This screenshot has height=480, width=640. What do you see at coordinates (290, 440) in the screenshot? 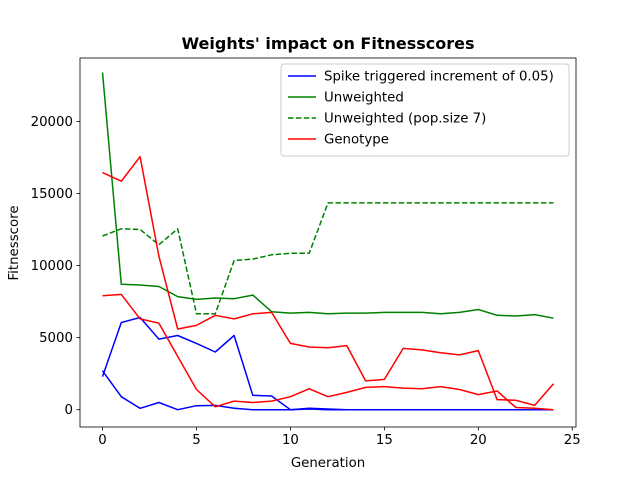
I see `x-tick-label: 10` at bounding box center [290, 440].